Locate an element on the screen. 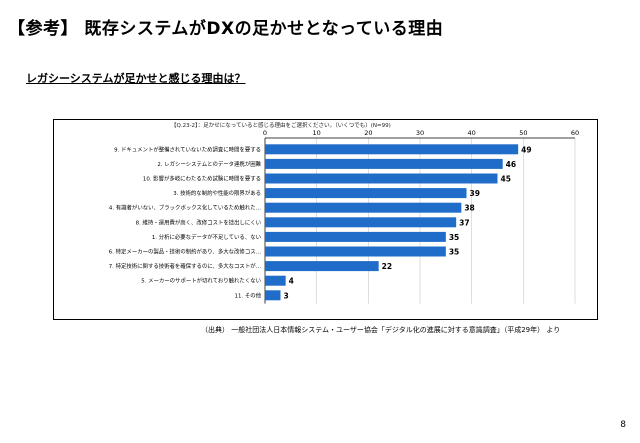  category-label: 10. 影響が多岐にわたるため試験に時間を要する is located at coordinates (202, 179).